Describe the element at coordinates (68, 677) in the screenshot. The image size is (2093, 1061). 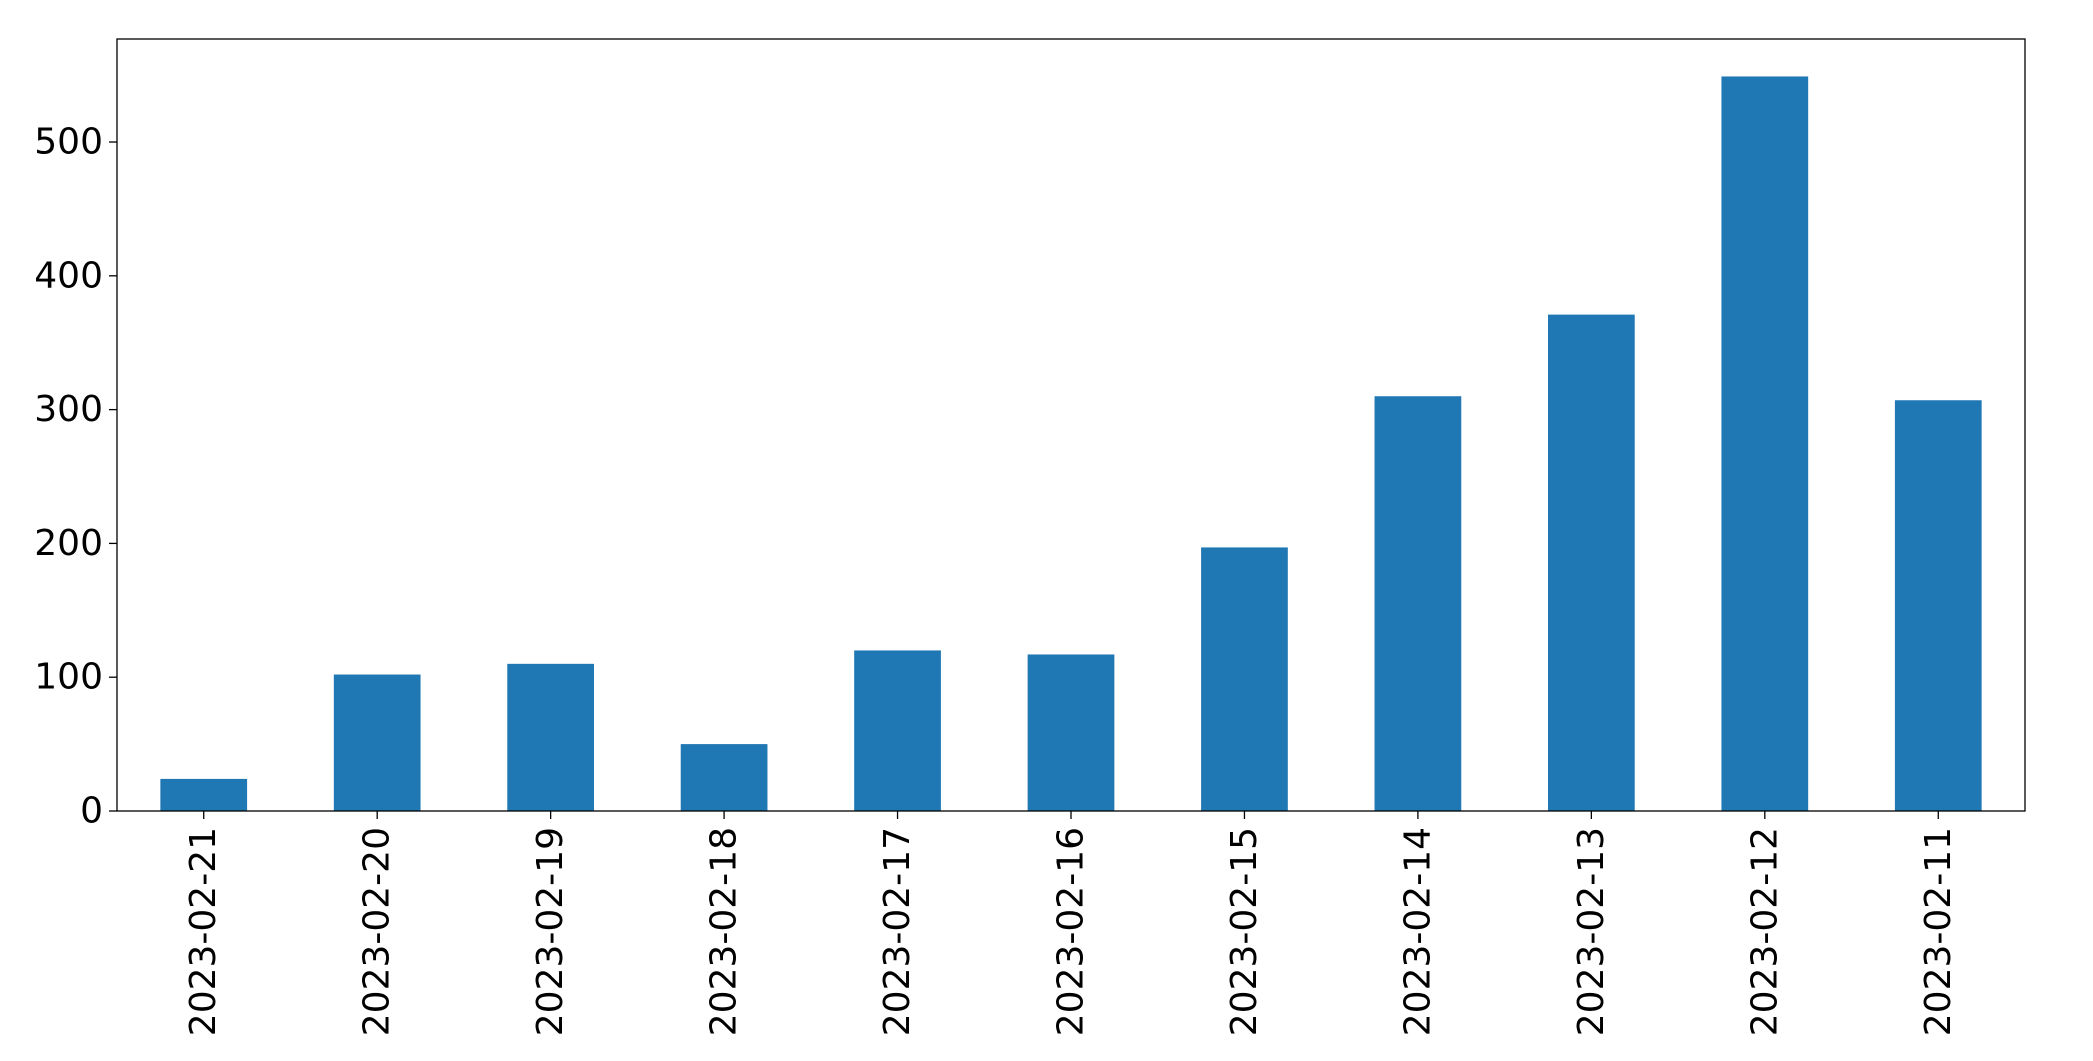
I see `y-tick-label: 100` at that location.